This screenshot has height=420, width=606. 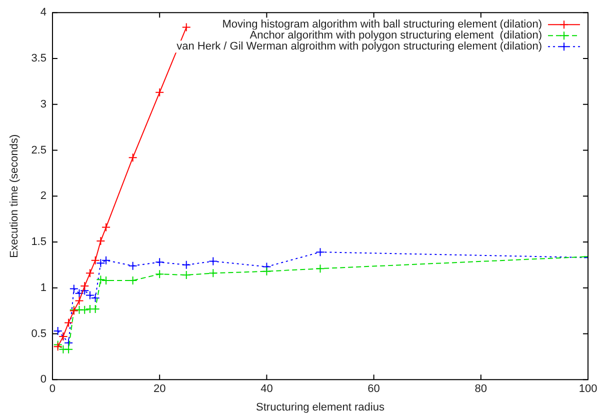 What do you see at coordinates (43, 288) in the screenshot?
I see `y-tick-label: 1` at bounding box center [43, 288].